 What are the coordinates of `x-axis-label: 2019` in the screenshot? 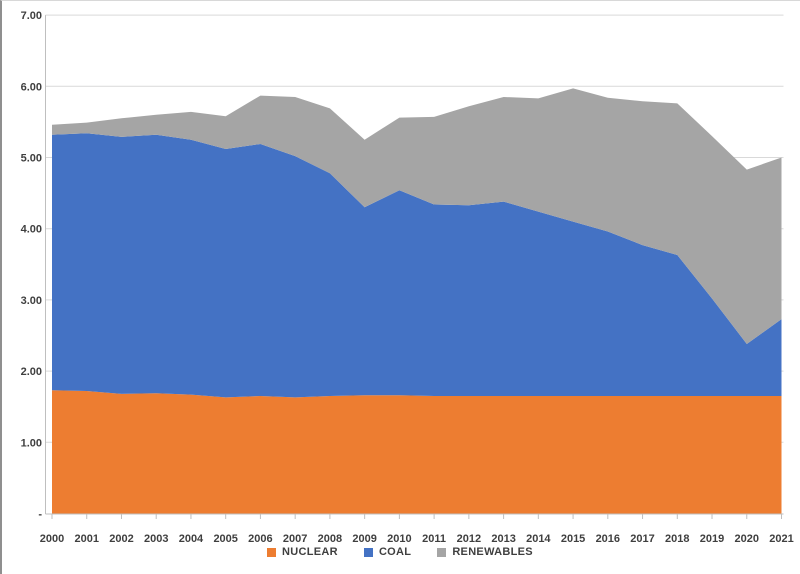 It's located at (712, 539).